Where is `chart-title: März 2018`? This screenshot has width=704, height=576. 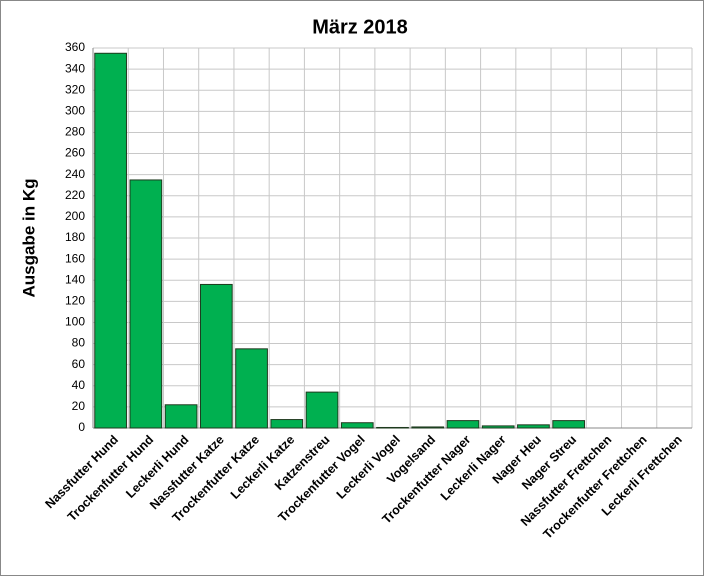
chart-title: März 2018 is located at coordinates (360, 27).